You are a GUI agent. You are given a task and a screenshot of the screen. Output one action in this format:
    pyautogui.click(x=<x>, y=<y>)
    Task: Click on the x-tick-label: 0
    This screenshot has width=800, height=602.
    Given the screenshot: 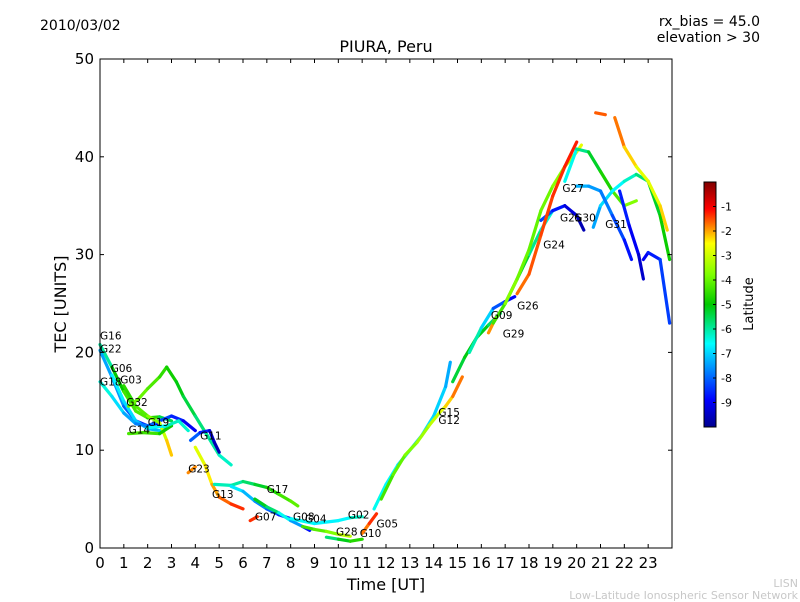 What is the action you would take?
    pyautogui.click(x=100, y=563)
    